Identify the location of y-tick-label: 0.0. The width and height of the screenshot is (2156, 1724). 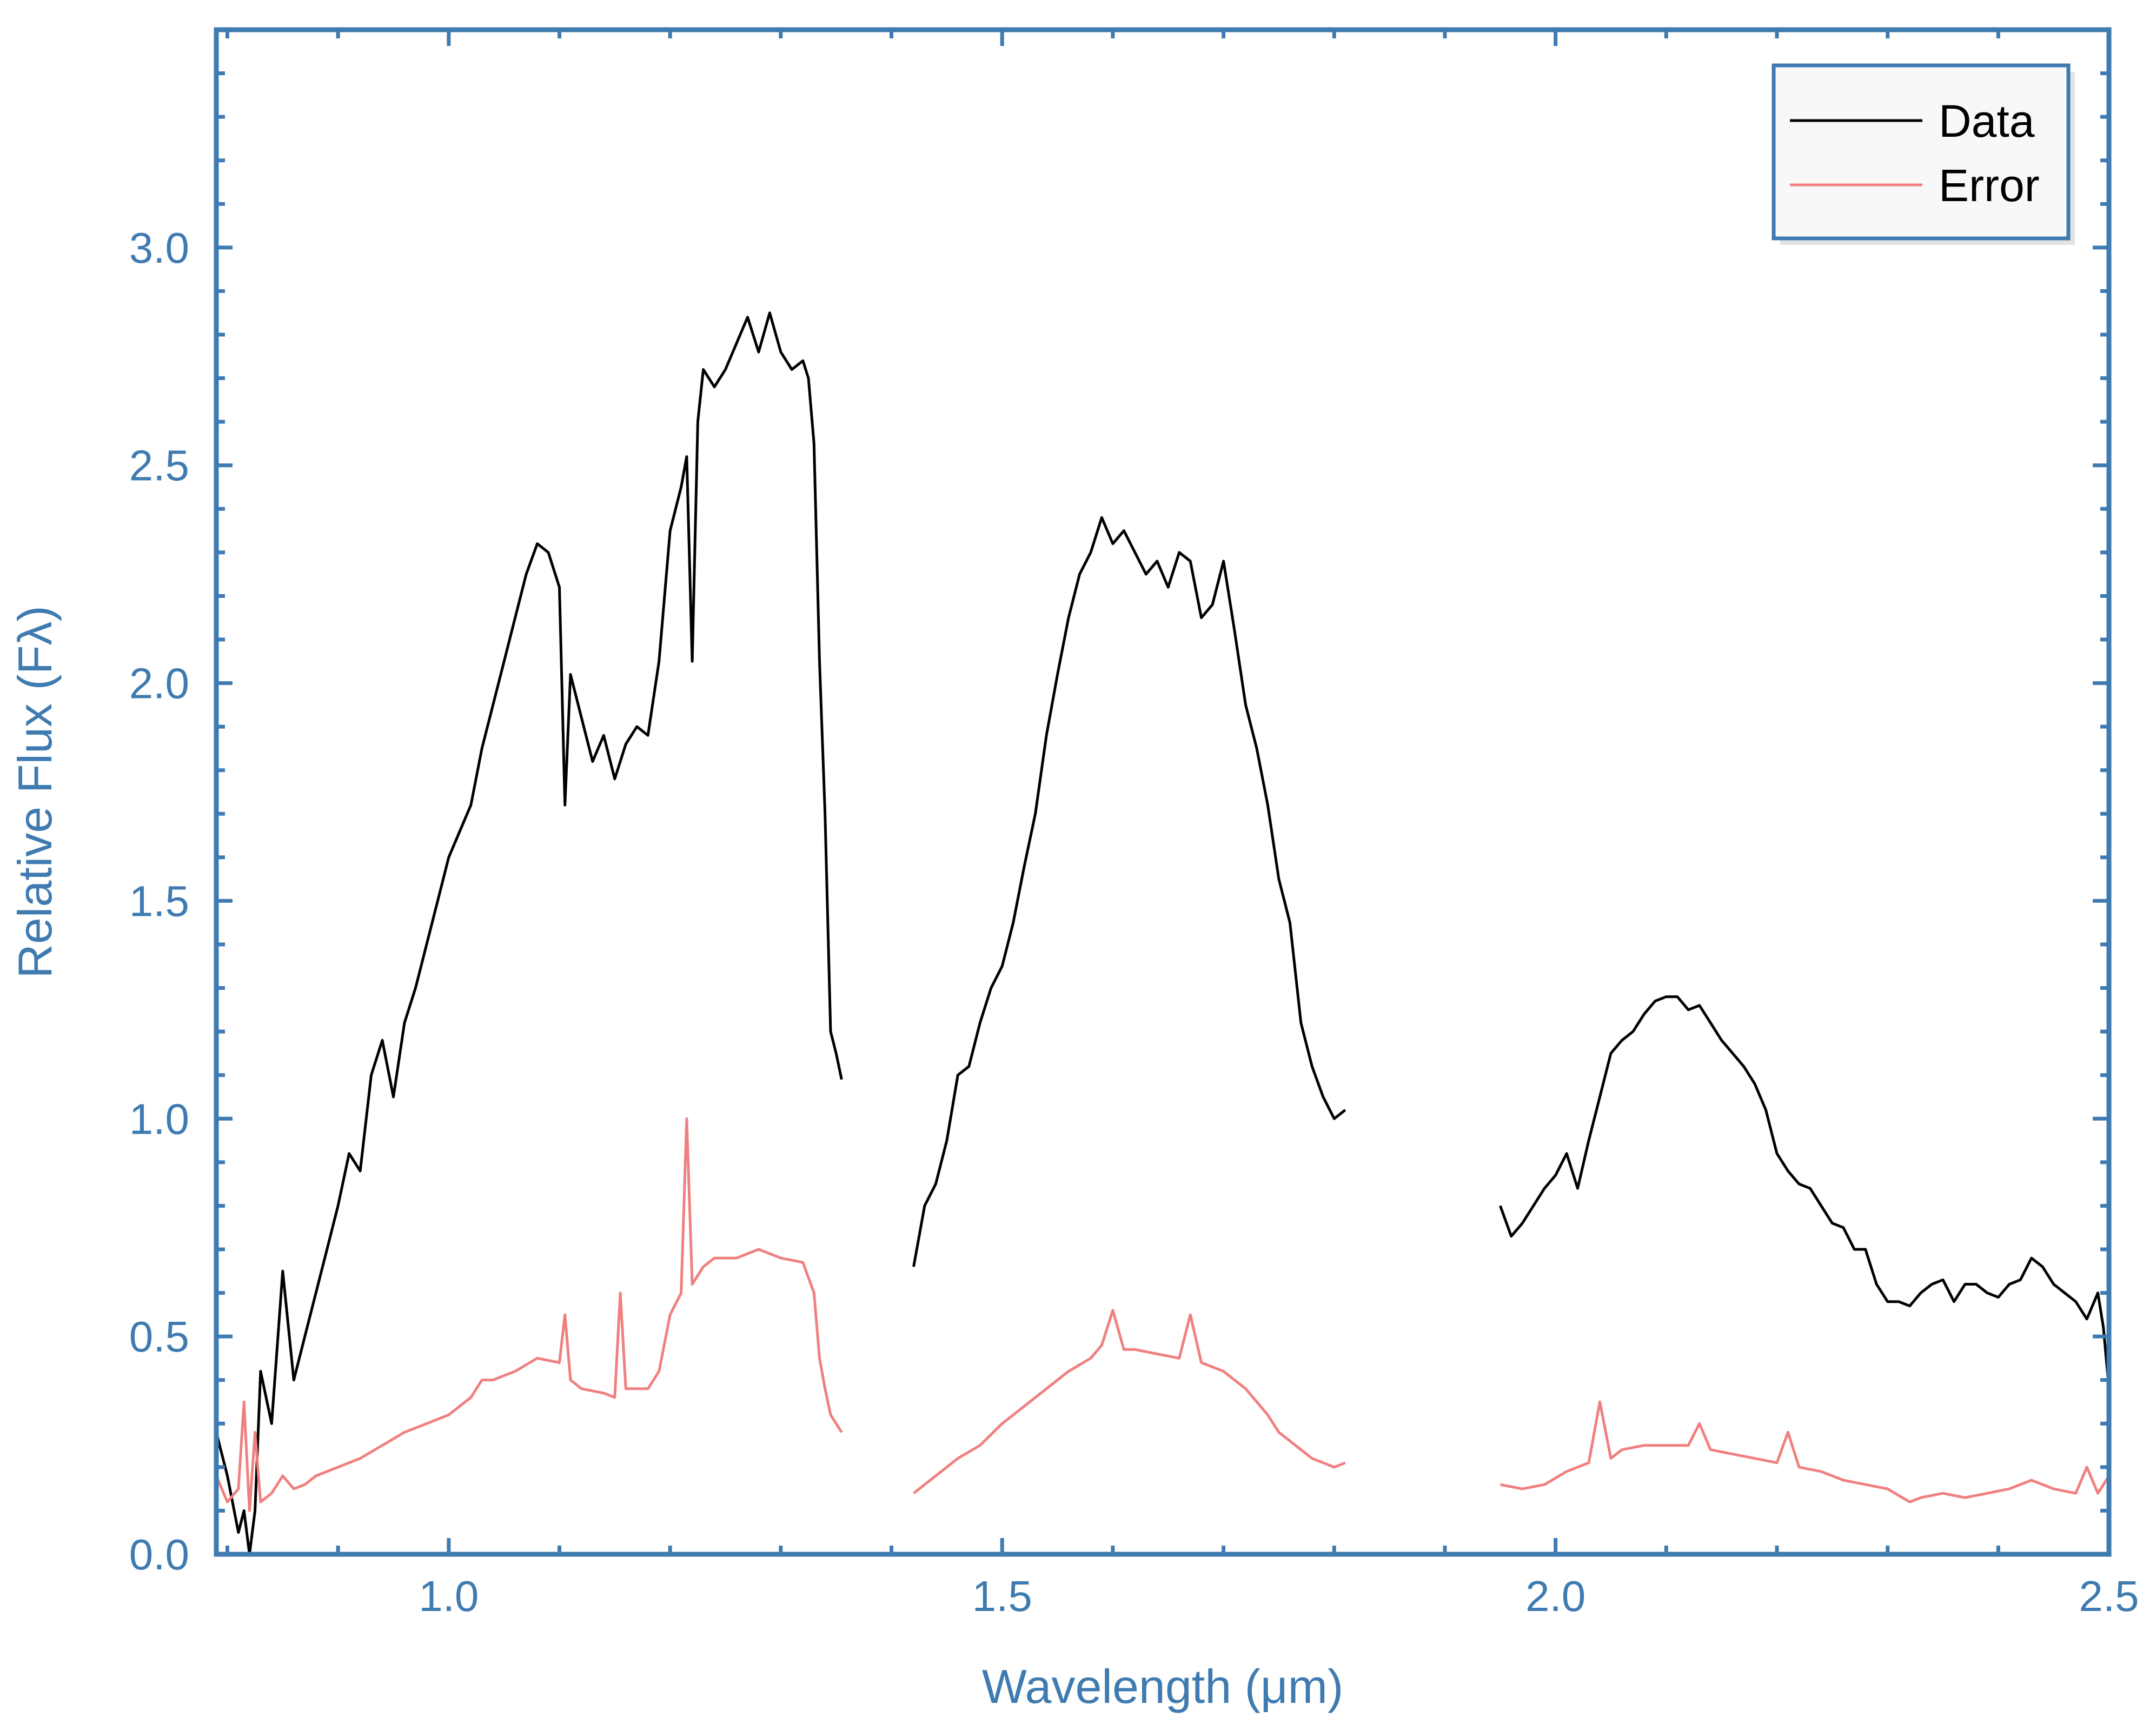
(159, 1555).